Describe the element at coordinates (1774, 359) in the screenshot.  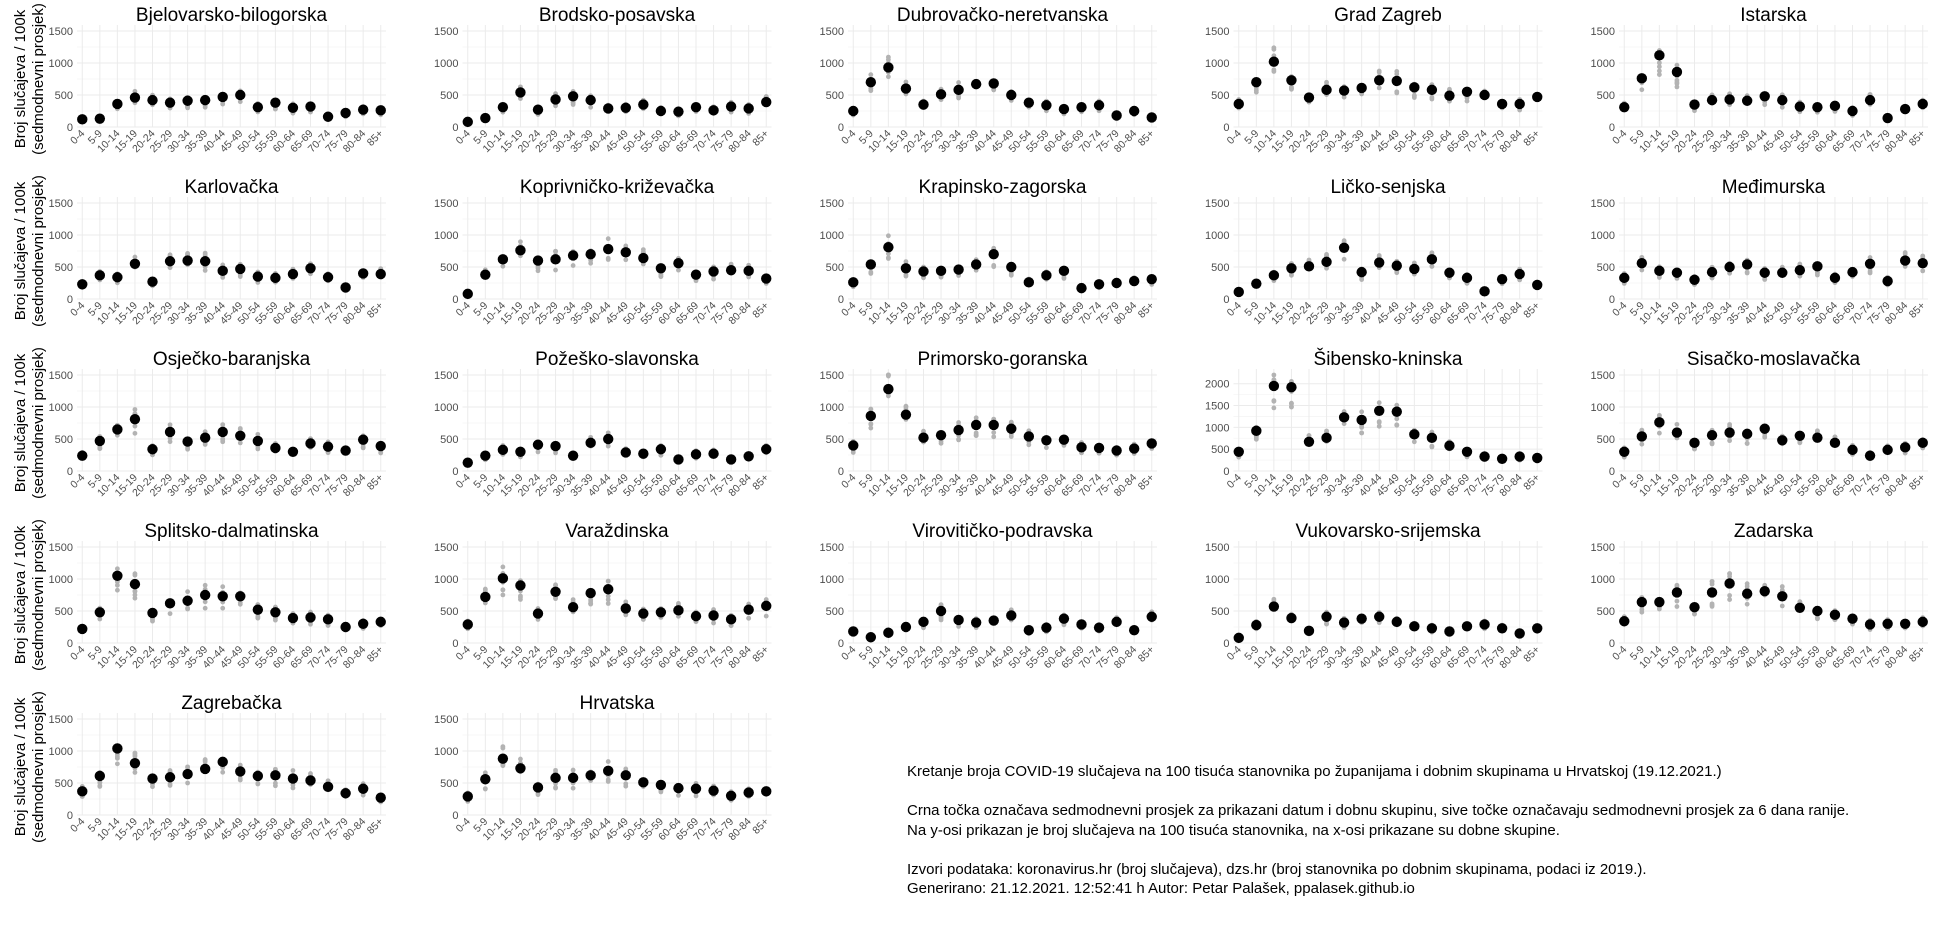
I see `panel-title: Sisačko-moslavačka` at that location.